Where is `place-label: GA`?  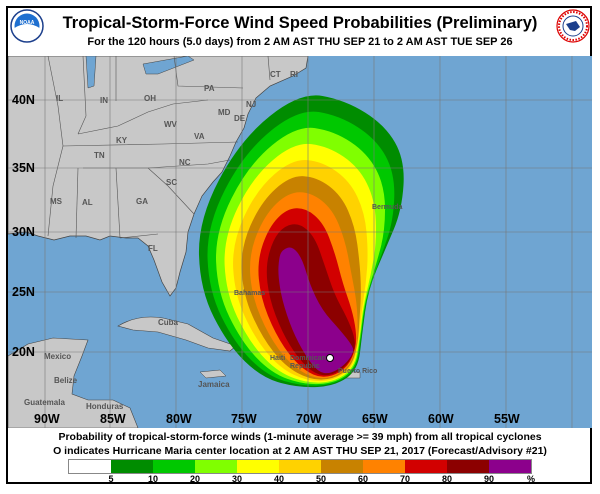 place-label: GA is located at coordinates (142, 201).